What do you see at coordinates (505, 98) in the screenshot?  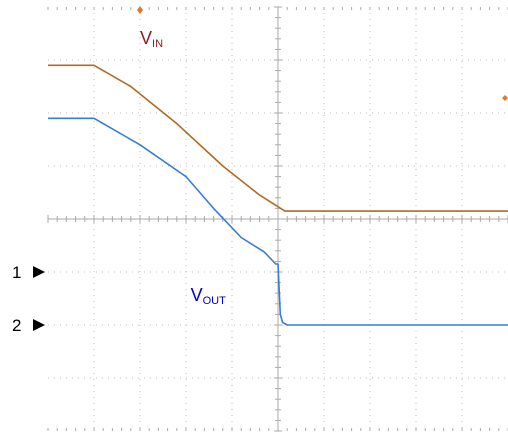 I see `level-marker` at bounding box center [505, 98].